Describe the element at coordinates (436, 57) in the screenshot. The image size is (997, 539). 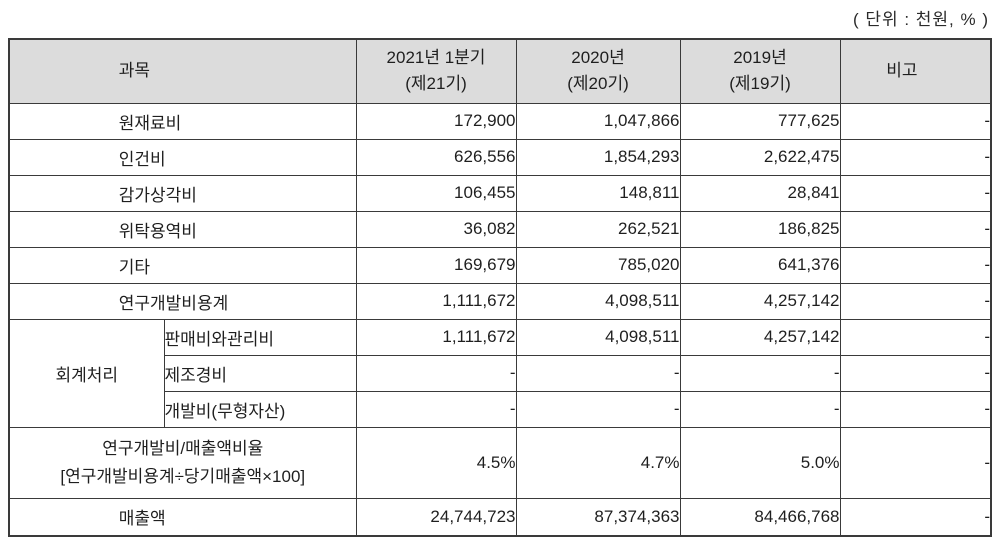
I see `header-2021-line1: 2021년 1분기` at that location.